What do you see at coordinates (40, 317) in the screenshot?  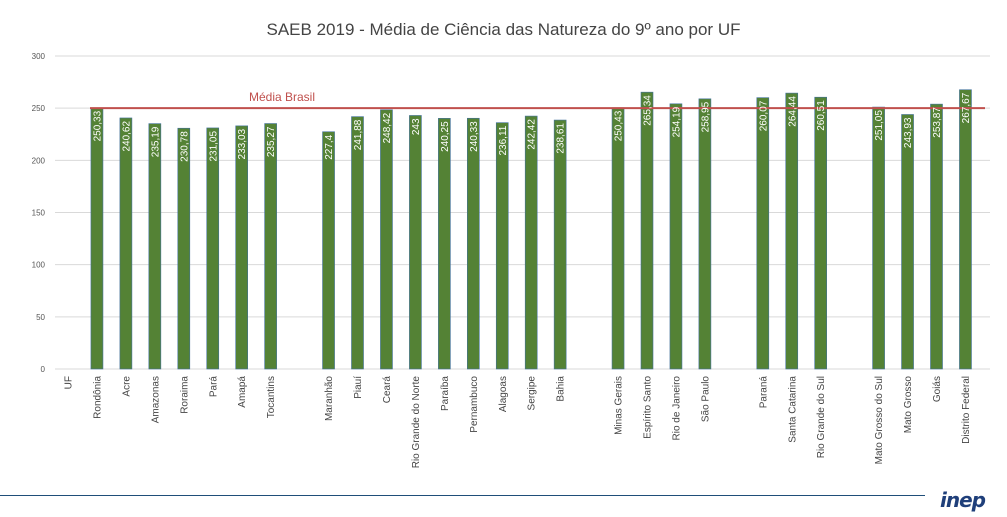 I see `y-tick-label: 50` at bounding box center [40, 317].